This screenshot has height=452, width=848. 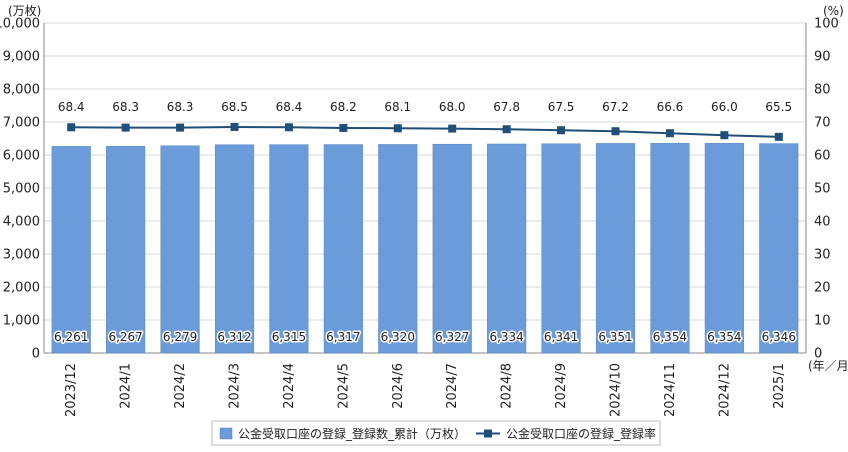 I want to click on x-axis-unit: (年／月), so click(x=828, y=366).